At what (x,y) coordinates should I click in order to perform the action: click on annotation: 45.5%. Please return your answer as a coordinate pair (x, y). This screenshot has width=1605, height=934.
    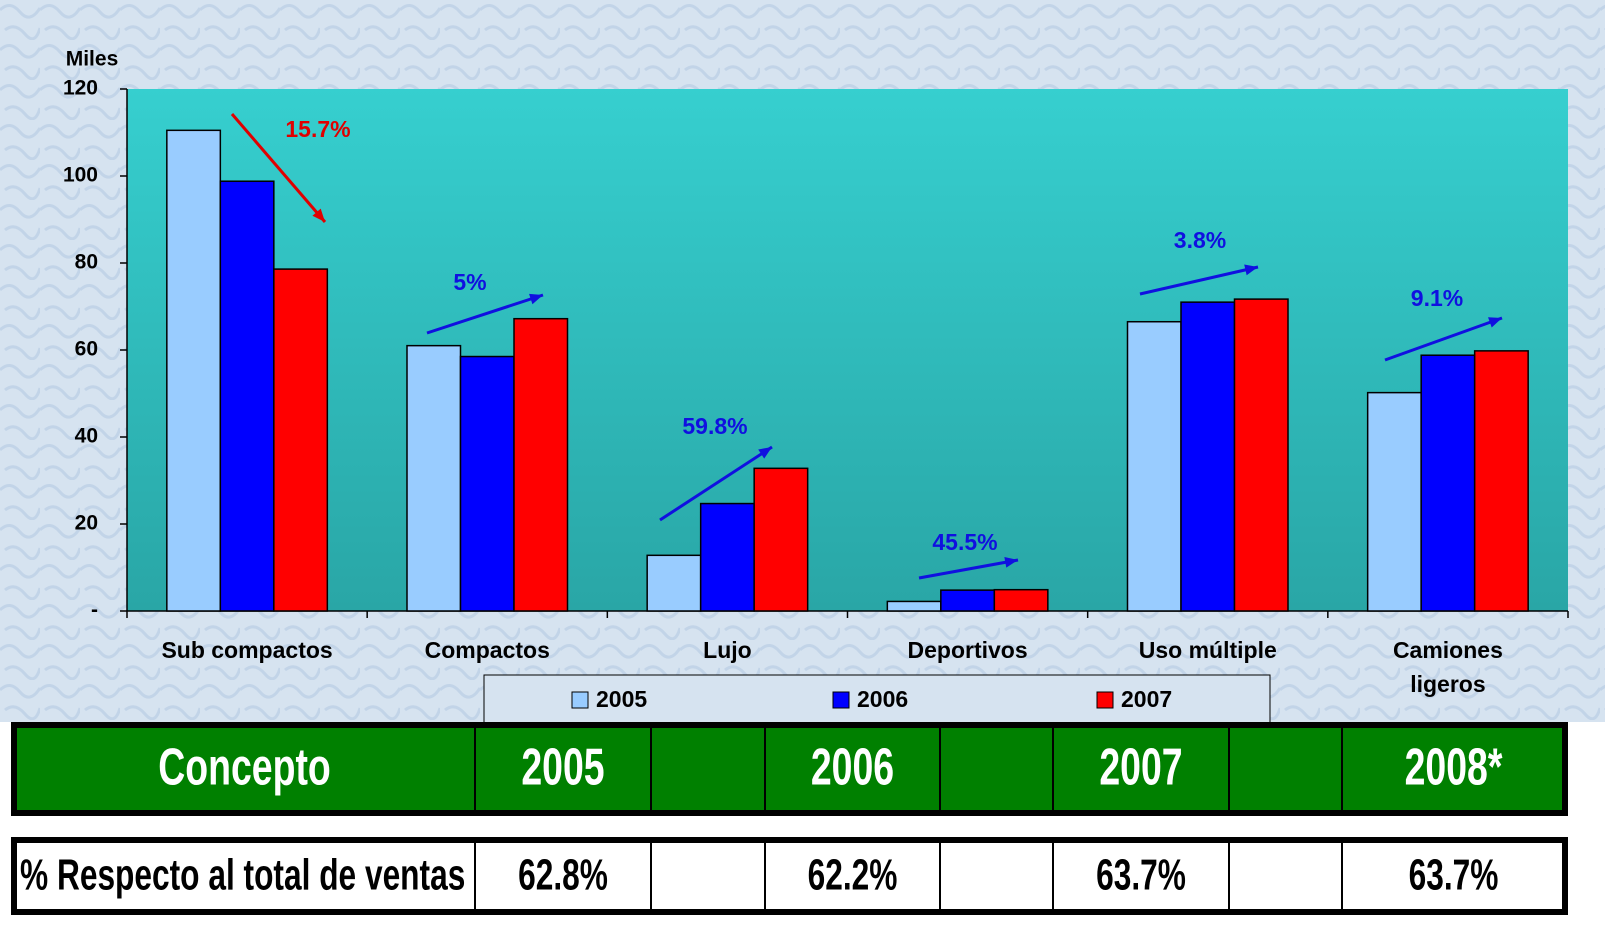
    Looking at the image, I should click on (964, 542).